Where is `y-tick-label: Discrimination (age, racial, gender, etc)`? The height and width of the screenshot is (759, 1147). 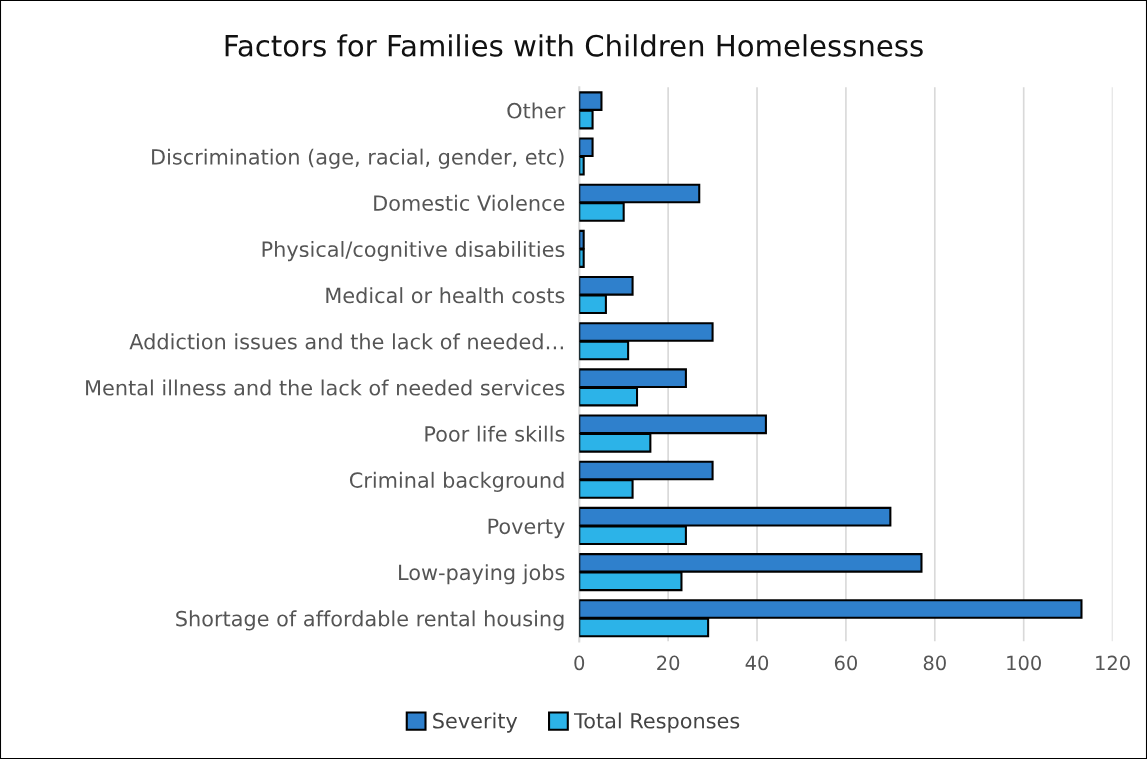
y-tick-label: Discrimination (age, racial, gender, etc) is located at coordinates (358, 158).